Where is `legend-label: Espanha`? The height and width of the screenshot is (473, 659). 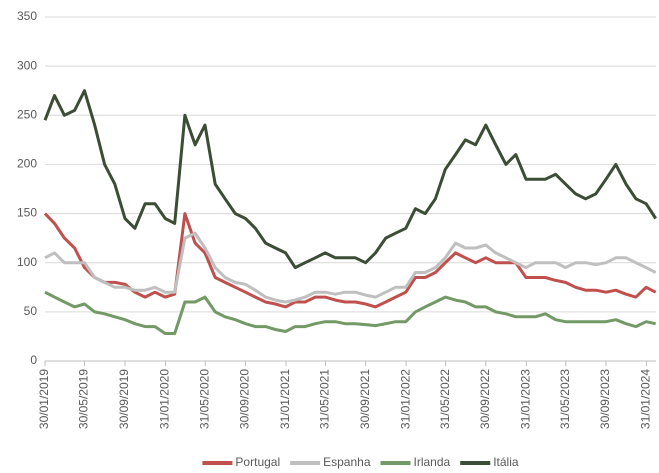
legend-label: Espanha is located at coordinates (347, 462).